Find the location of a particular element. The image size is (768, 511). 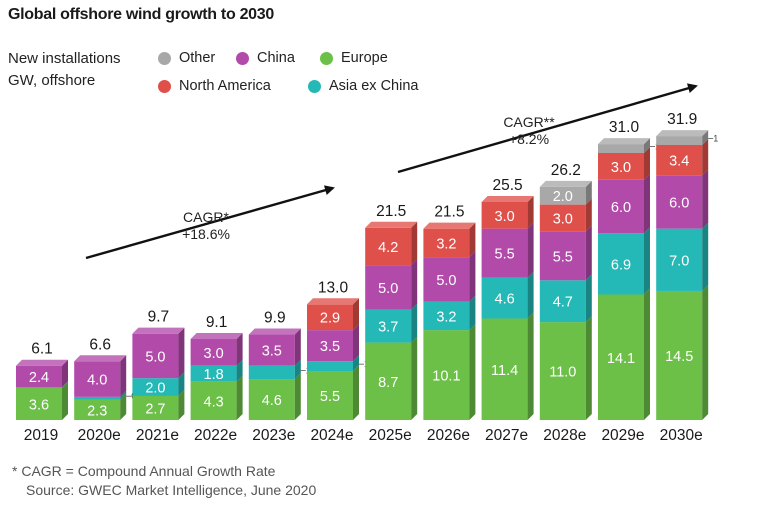

bar-group-2021e: 2.7 2.0 5.0 9.7 is located at coordinates (158, 364).